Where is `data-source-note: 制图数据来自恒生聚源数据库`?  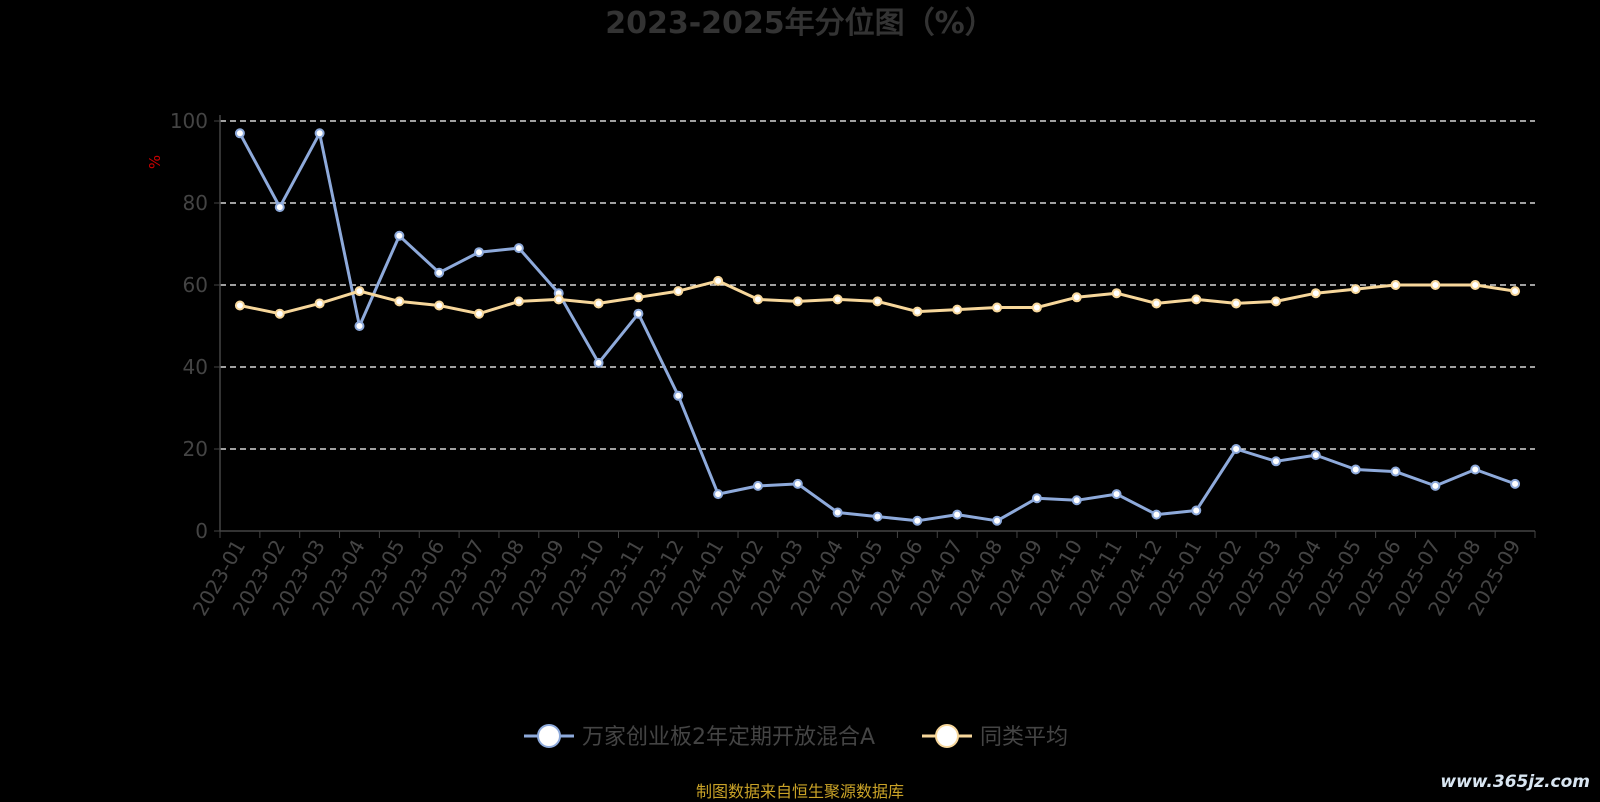
data-source-note: 制图数据来自恒生聚源数据库 is located at coordinates (799, 791).